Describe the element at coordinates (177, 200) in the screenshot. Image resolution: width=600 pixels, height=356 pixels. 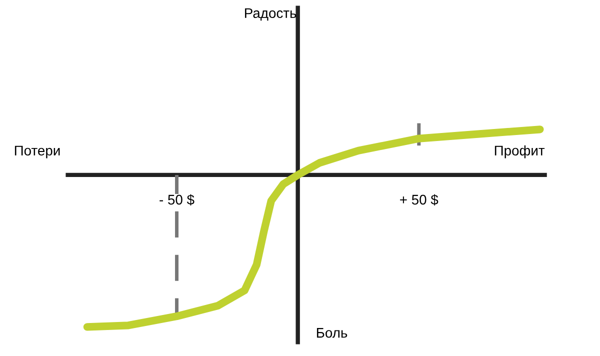
I see `x-tick-label: - 50 $` at that location.